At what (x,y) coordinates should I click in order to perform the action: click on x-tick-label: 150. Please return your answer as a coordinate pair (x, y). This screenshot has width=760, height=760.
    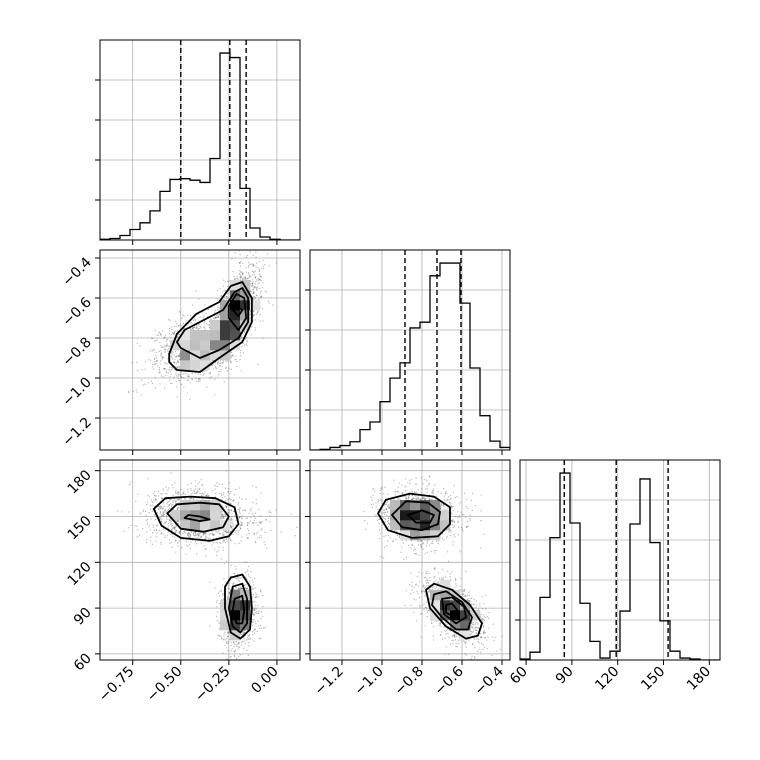
    Looking at the image, I should click on (653, 679).